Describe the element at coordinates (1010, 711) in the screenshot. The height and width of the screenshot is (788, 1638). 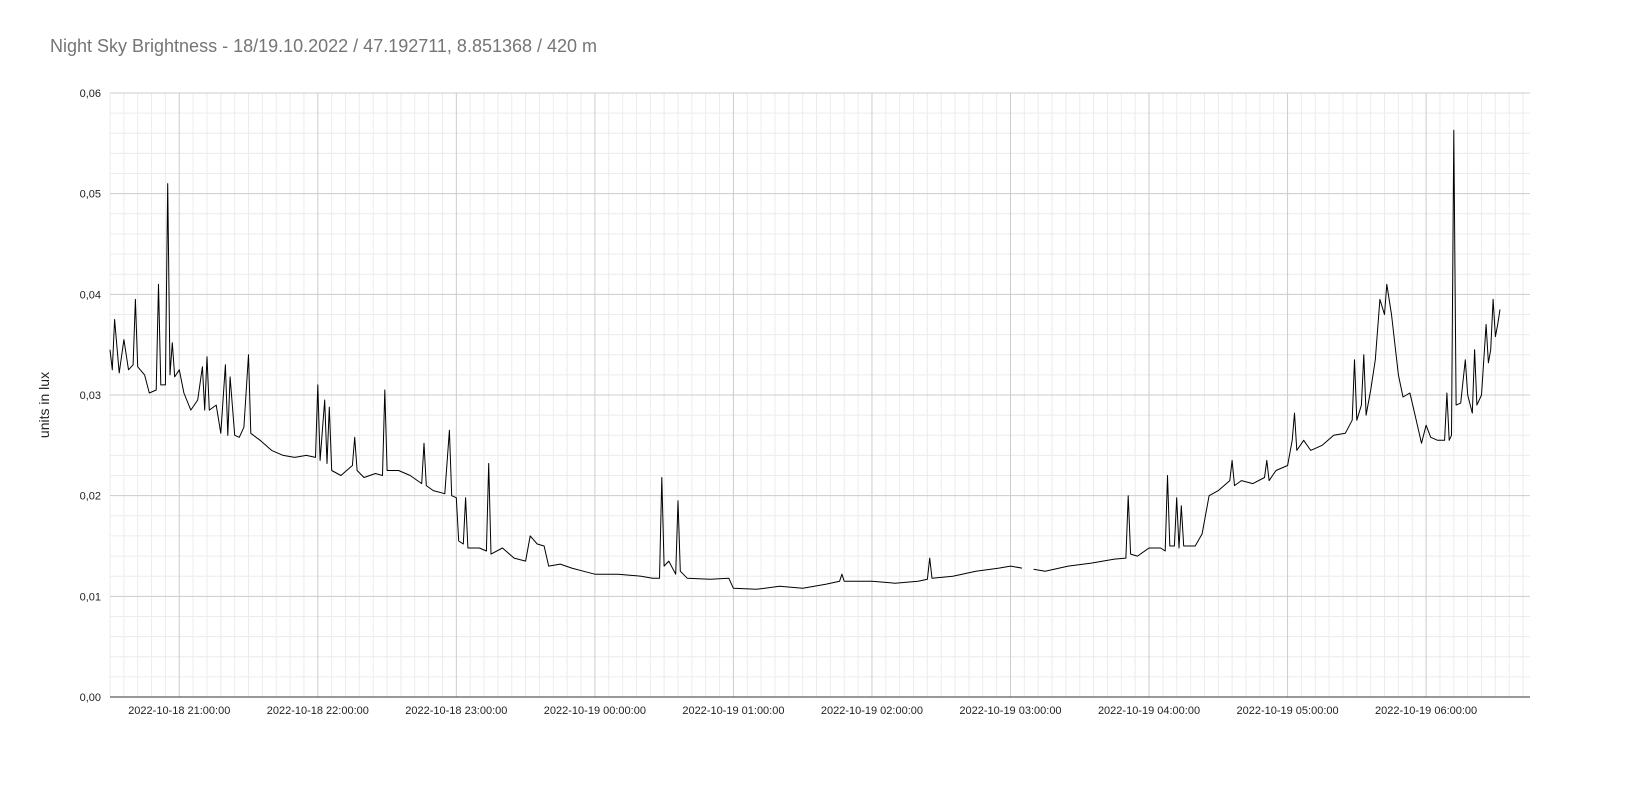
I see `x-tick-label: 2022-10-19 03:00:00` at that location.